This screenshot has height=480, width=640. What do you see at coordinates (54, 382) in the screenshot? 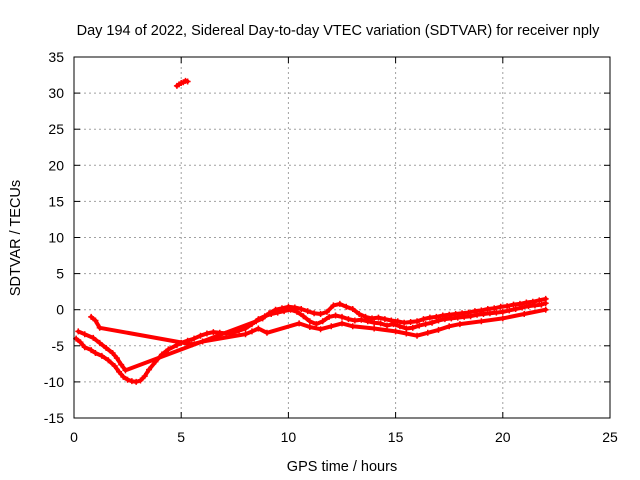
I see `y-tick-label: -10` at bounding box center [54, 382].